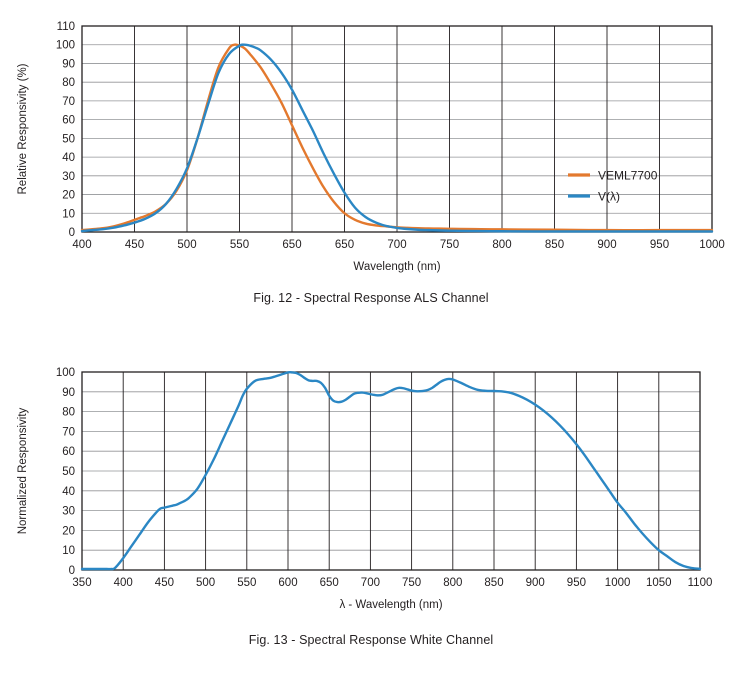 The height and width of the screenshot is (684, 742). I want to click on x-axis-title: λ - Wavelength (nm), so click(390, 605).